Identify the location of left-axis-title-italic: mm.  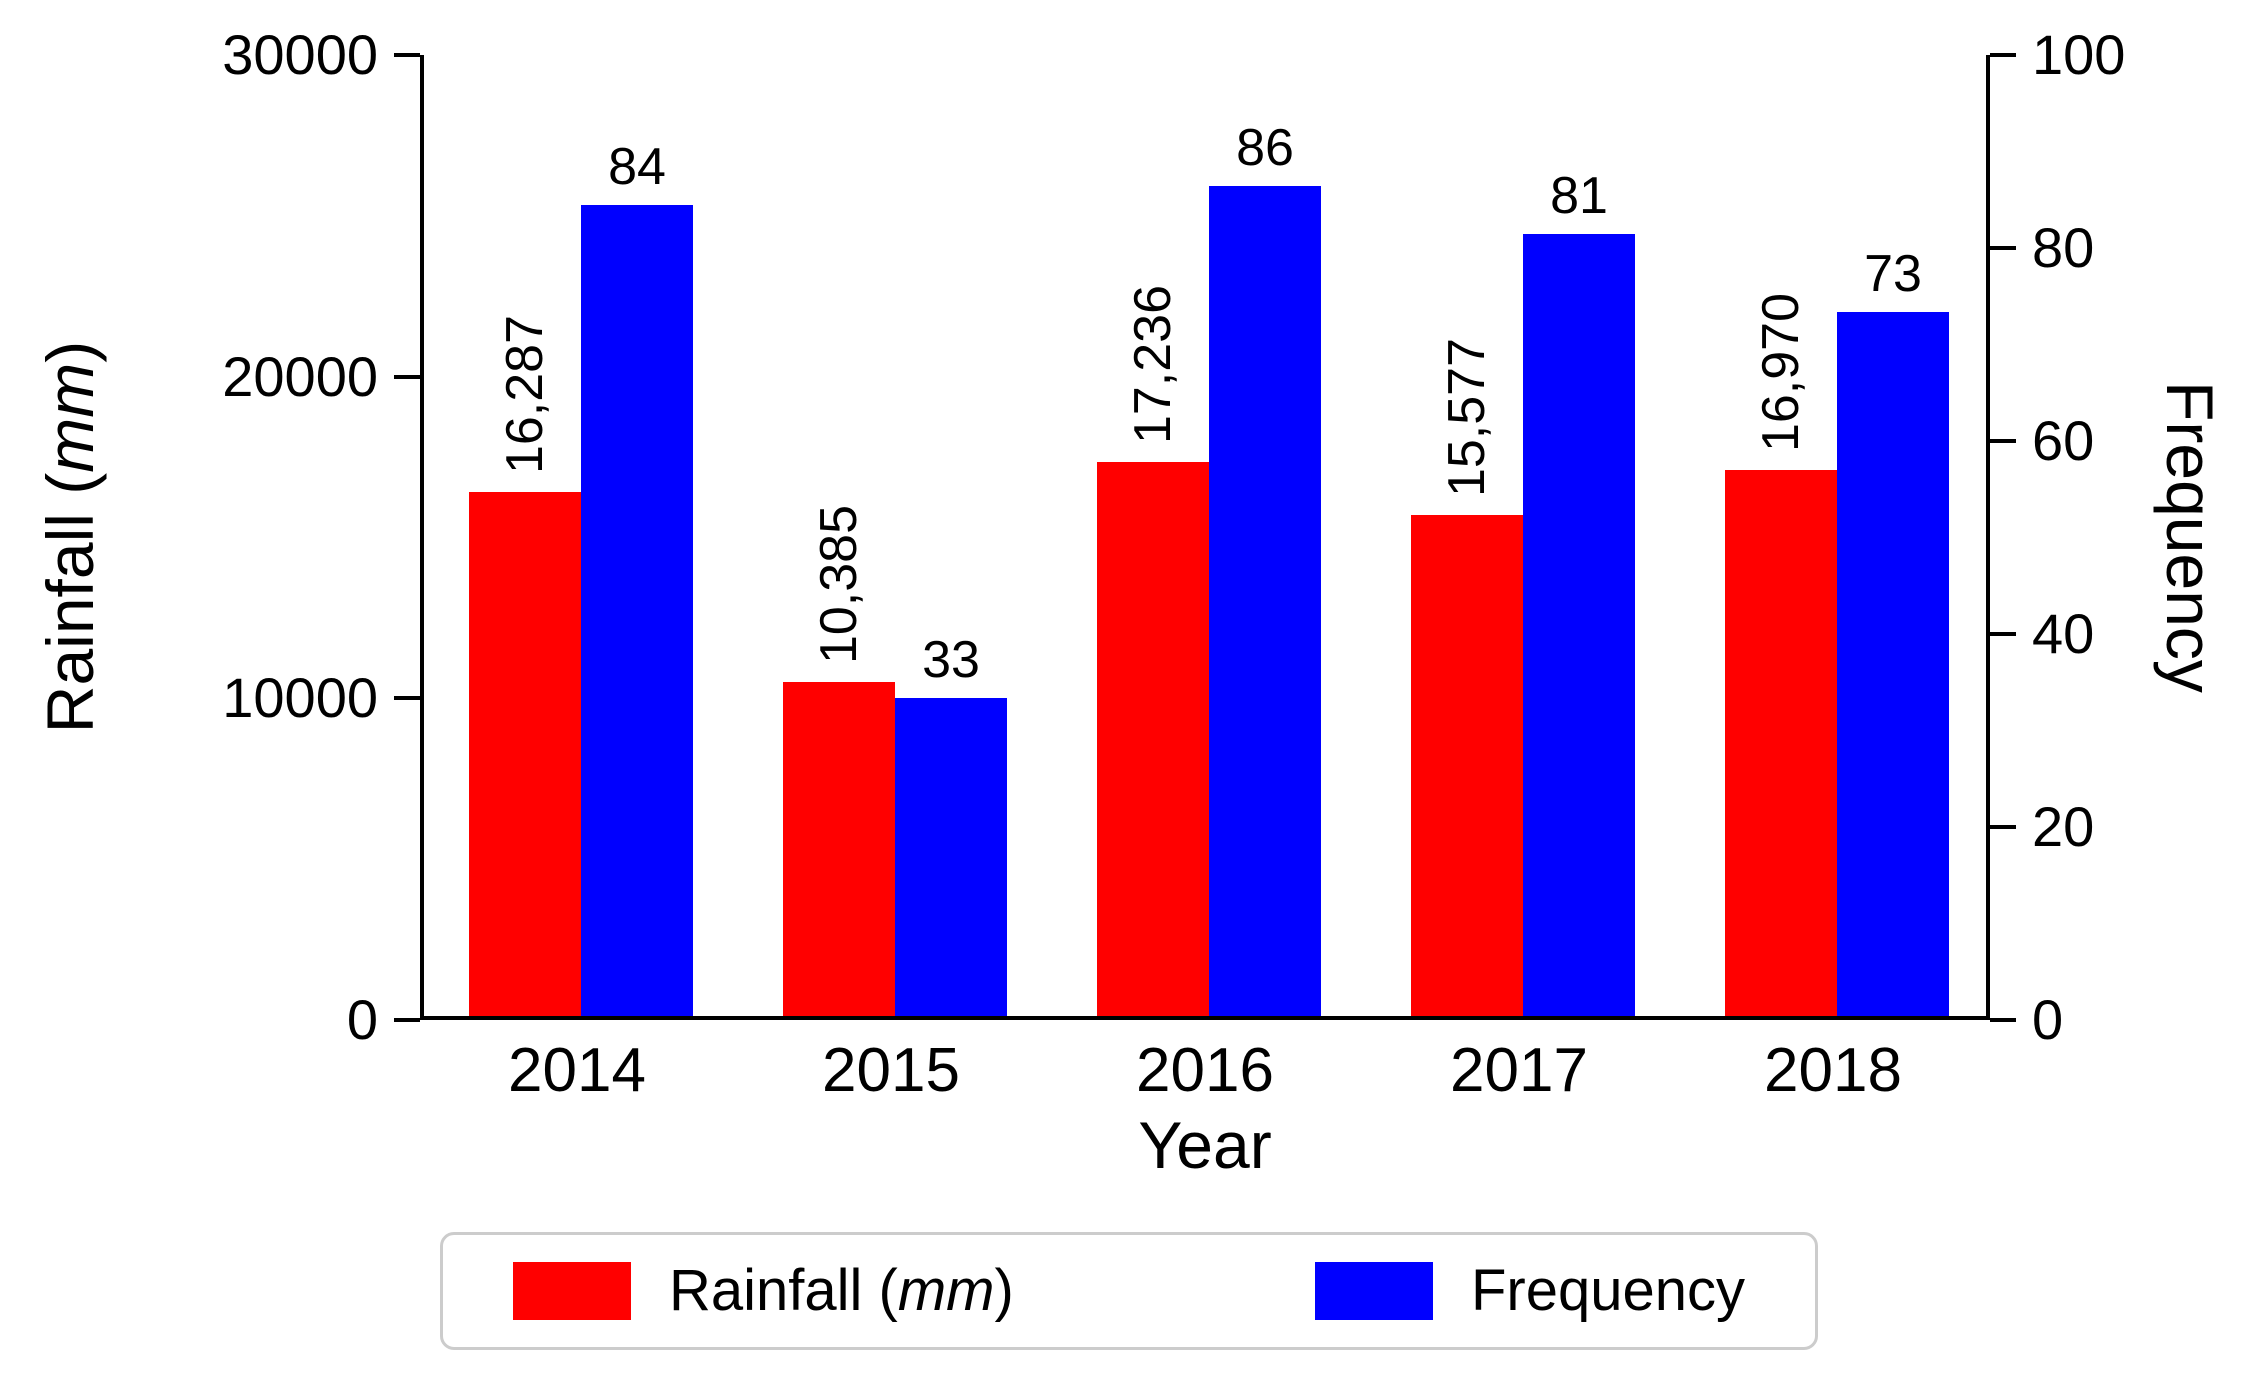
(70, 417).